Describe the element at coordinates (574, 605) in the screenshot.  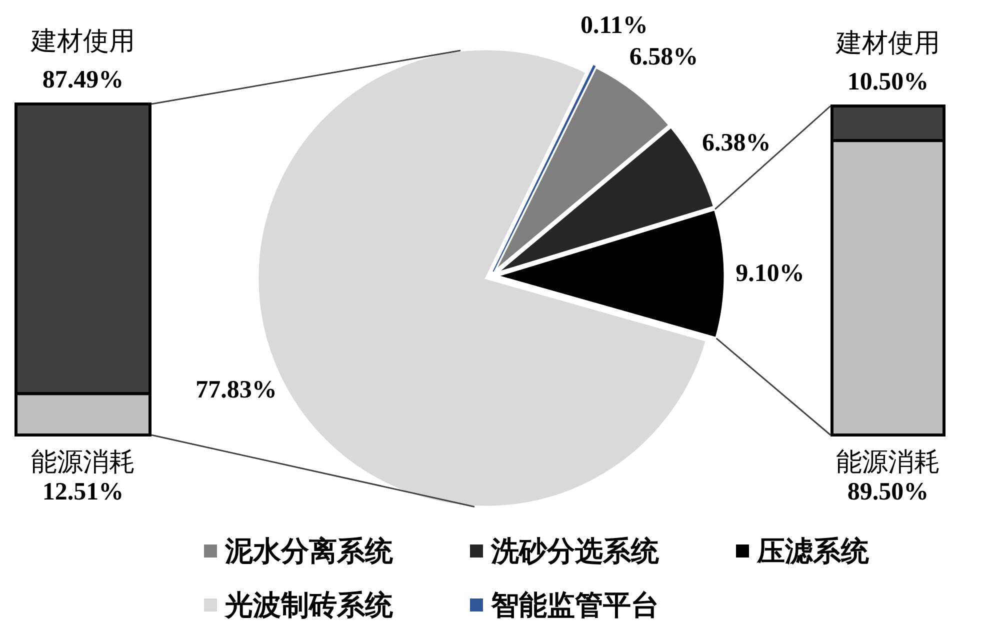
I see `legend-label: 智能监管平台` at that location.